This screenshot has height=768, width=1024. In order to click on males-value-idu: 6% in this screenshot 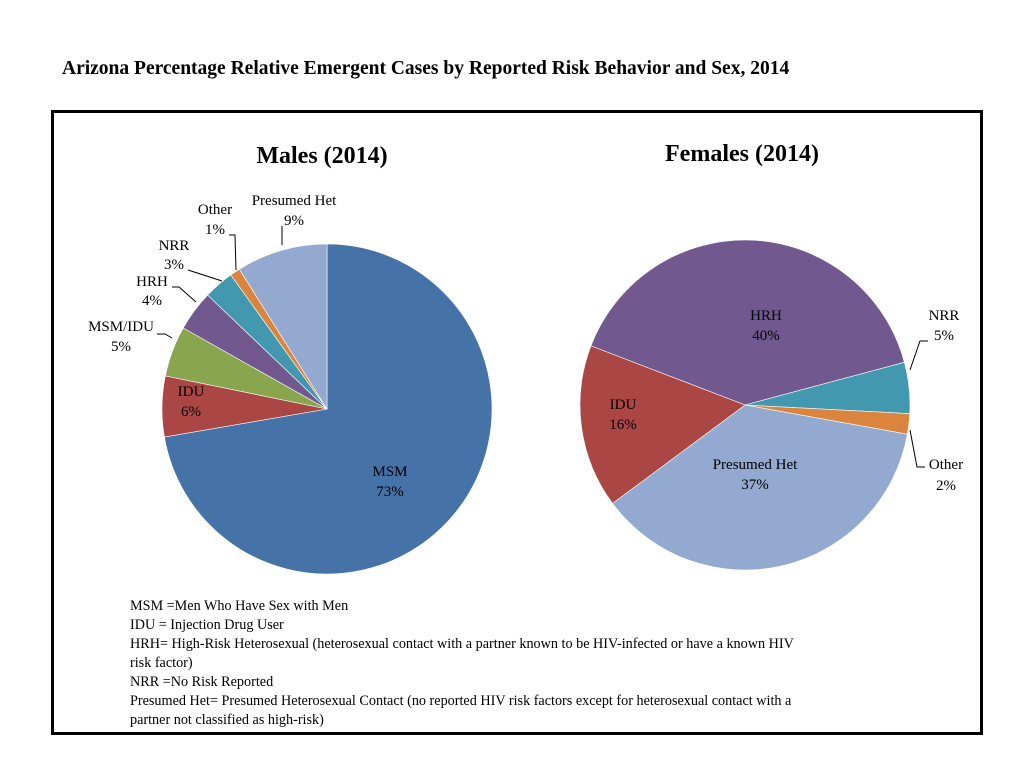, I will do `click(191, 412)`.